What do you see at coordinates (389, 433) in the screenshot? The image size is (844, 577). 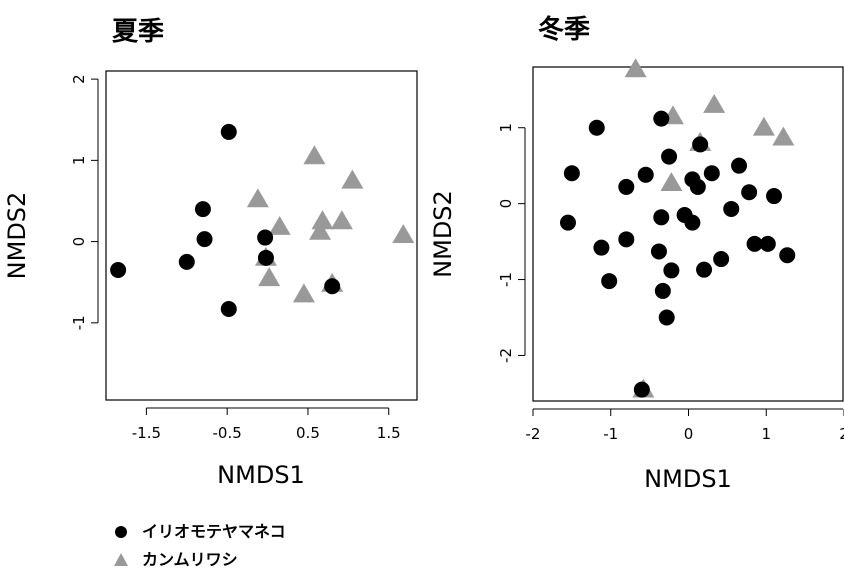 I see `x-tick-label: 1.5` at bounding box center [389, 433].